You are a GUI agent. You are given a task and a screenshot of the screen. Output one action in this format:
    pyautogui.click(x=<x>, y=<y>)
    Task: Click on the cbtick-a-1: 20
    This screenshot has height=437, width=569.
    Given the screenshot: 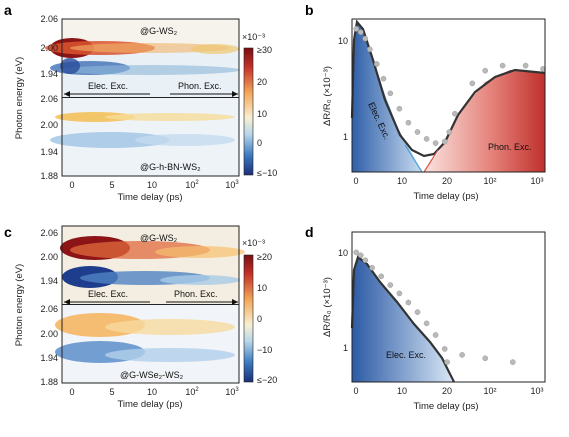 What is the action you would take?
    pyautogui.click(x=262, y=82)
    